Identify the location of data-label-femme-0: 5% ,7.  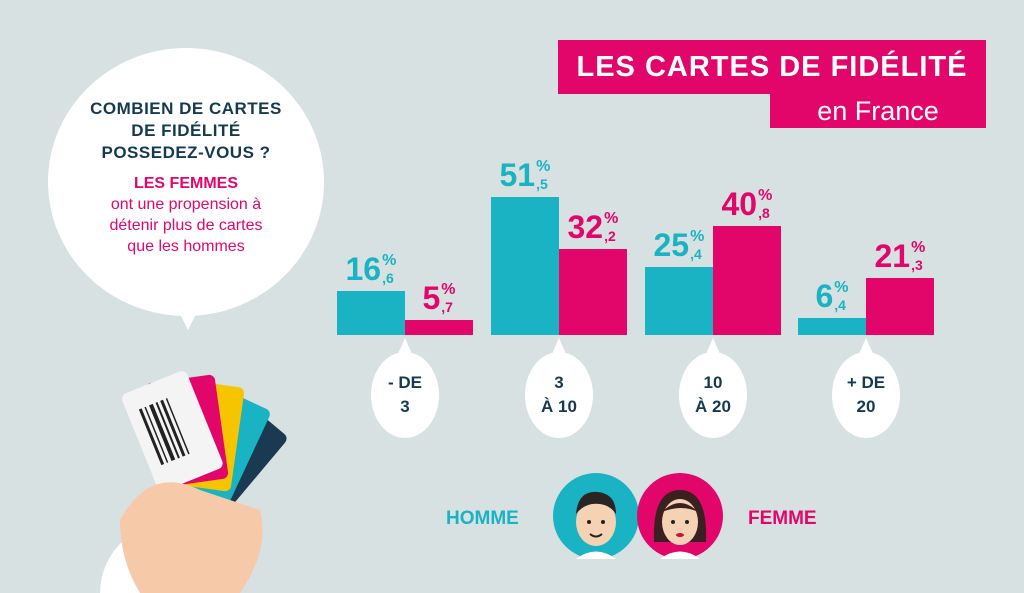
(439, 297).